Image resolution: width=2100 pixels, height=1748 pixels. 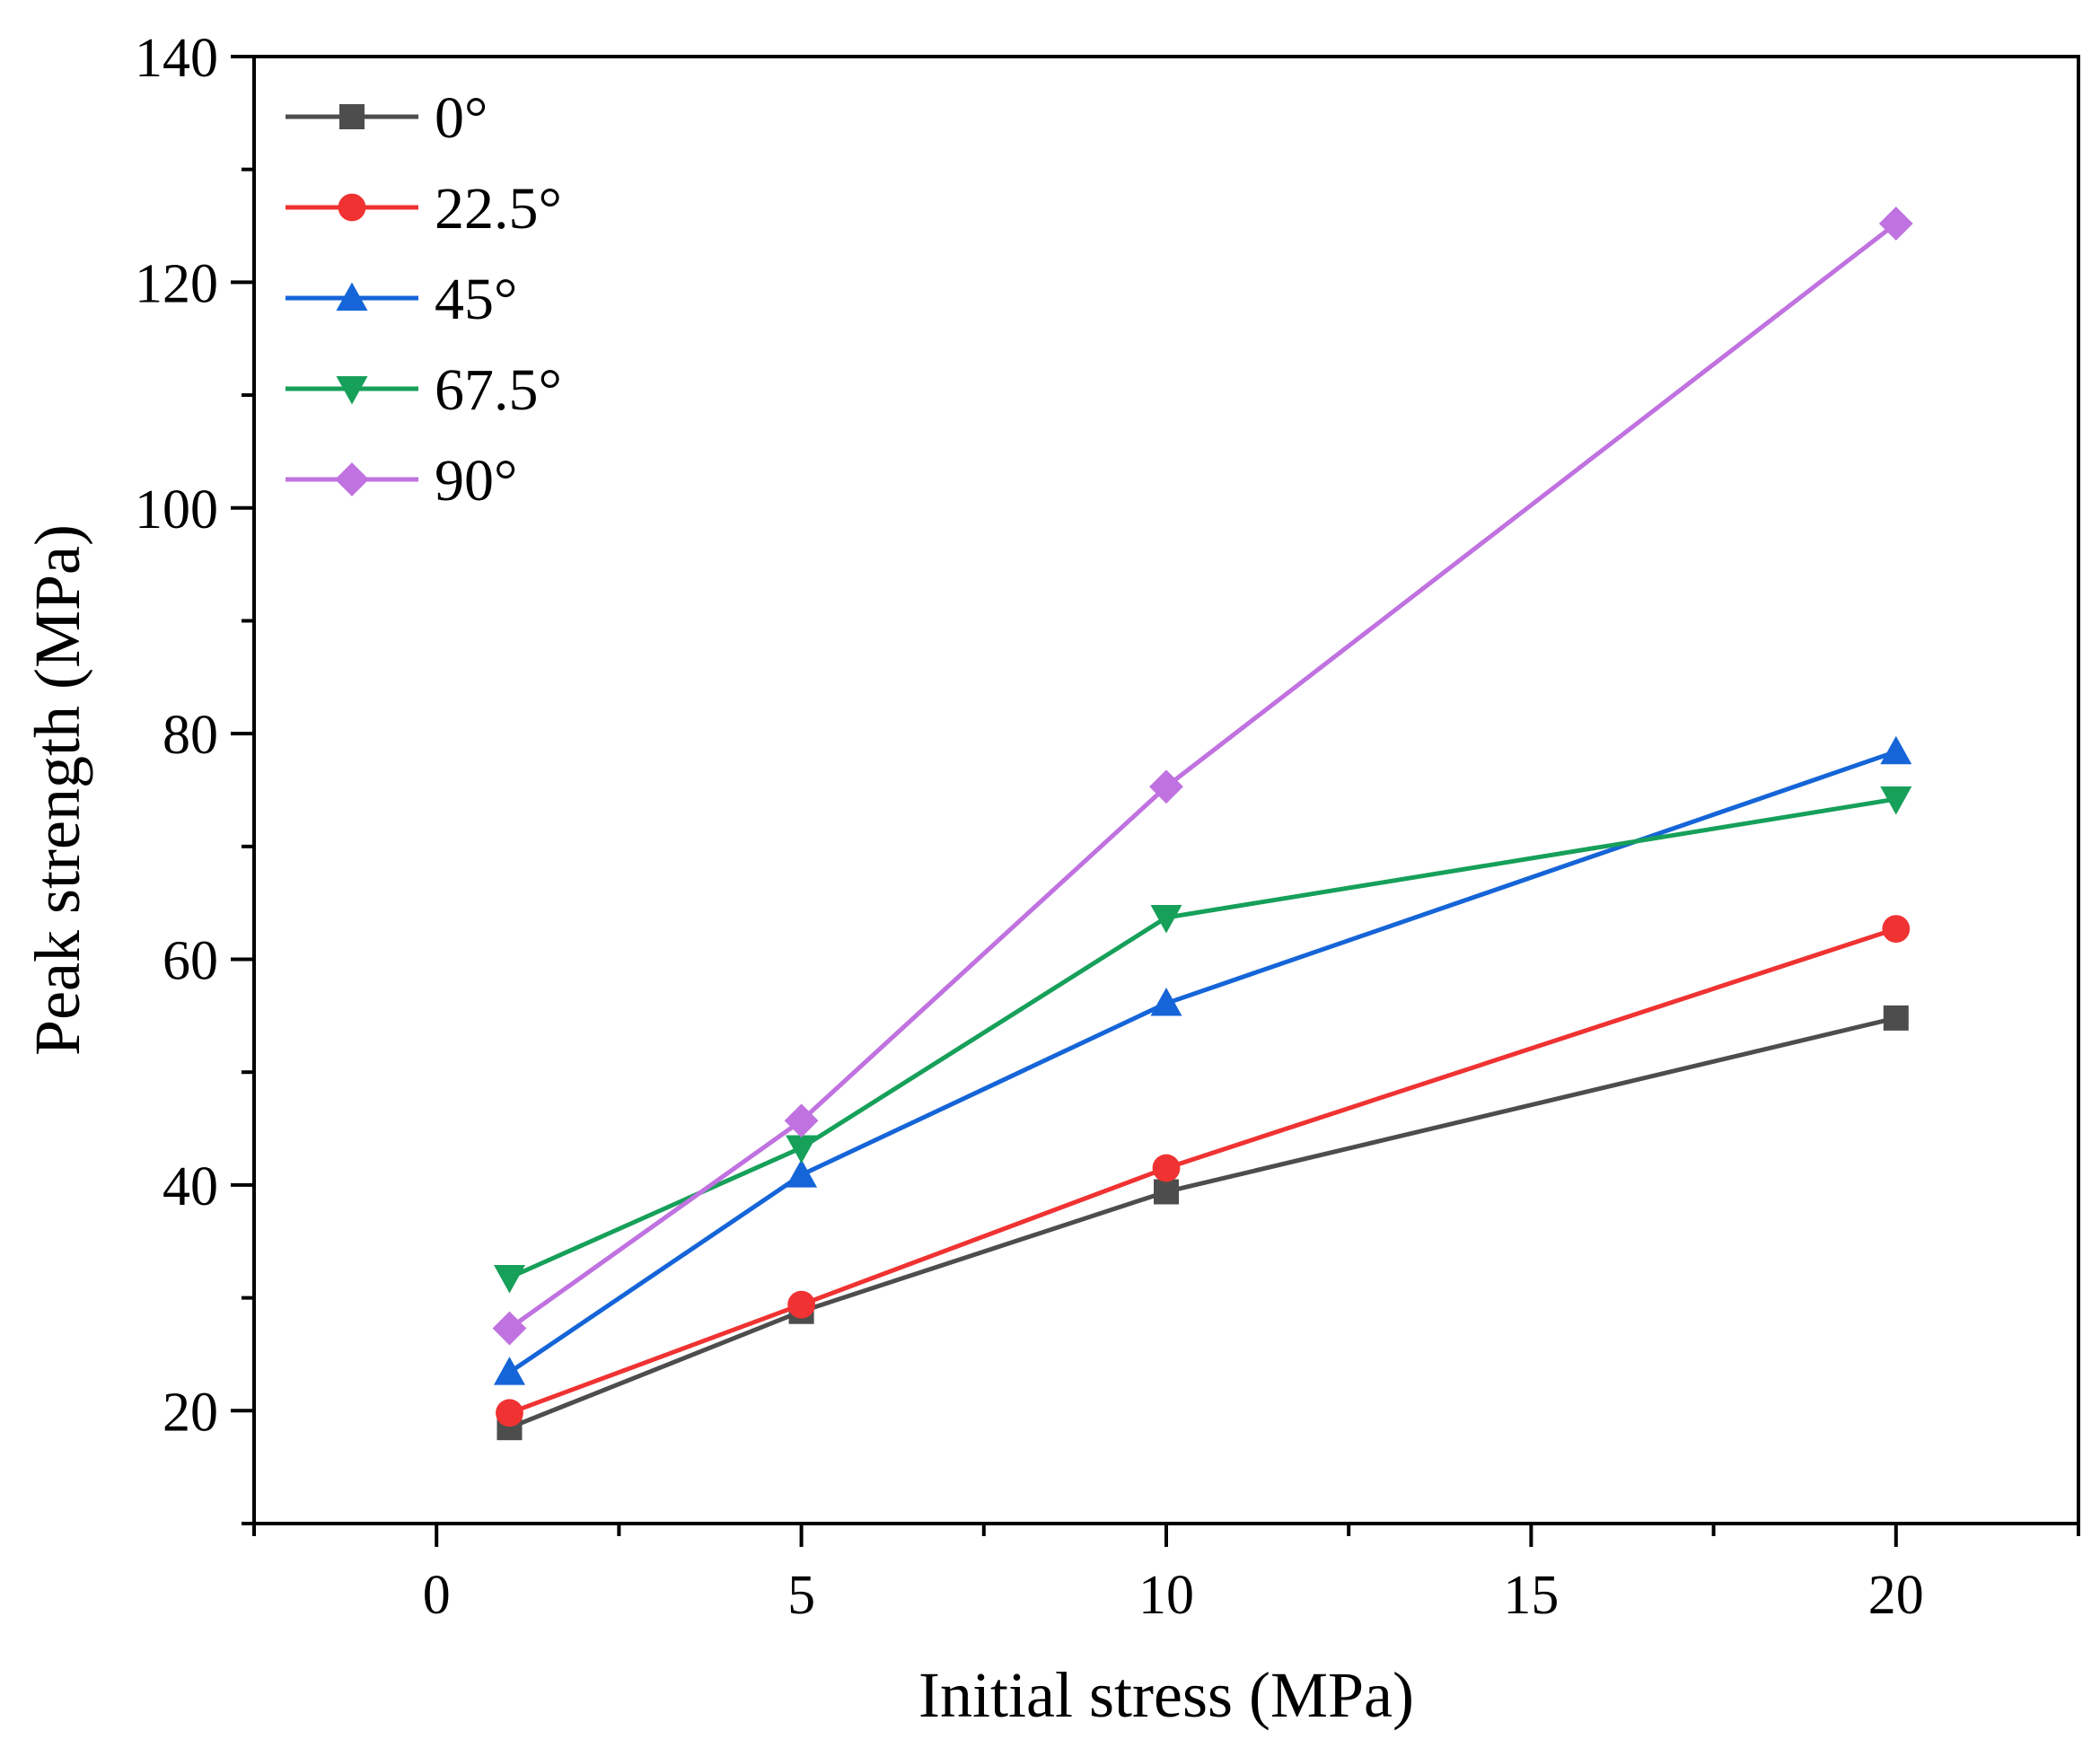 I want to click on y-tick-label: 60, so click(x=190, y=961).